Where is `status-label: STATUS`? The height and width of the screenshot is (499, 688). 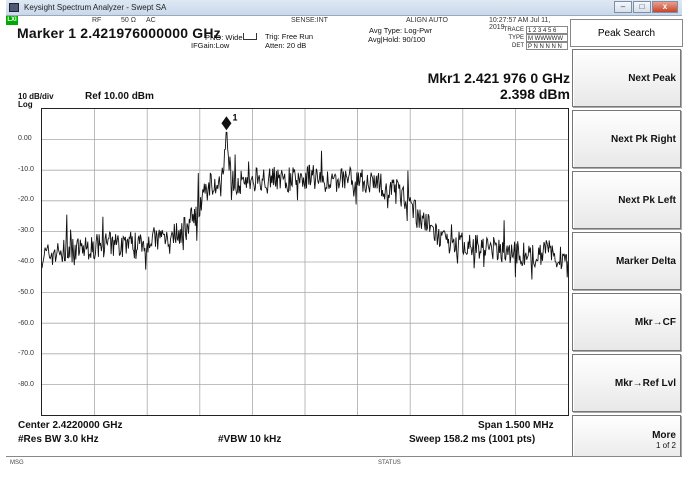 status-label: STATUS is located at coordinates (389, 463).